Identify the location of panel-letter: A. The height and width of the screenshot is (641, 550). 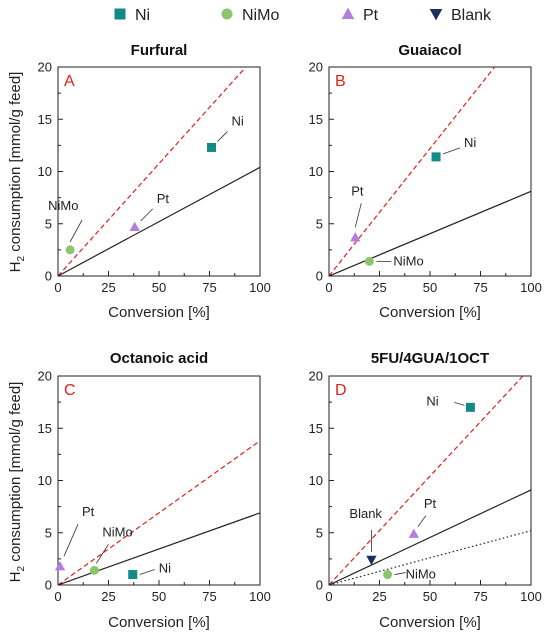
(69, 81).